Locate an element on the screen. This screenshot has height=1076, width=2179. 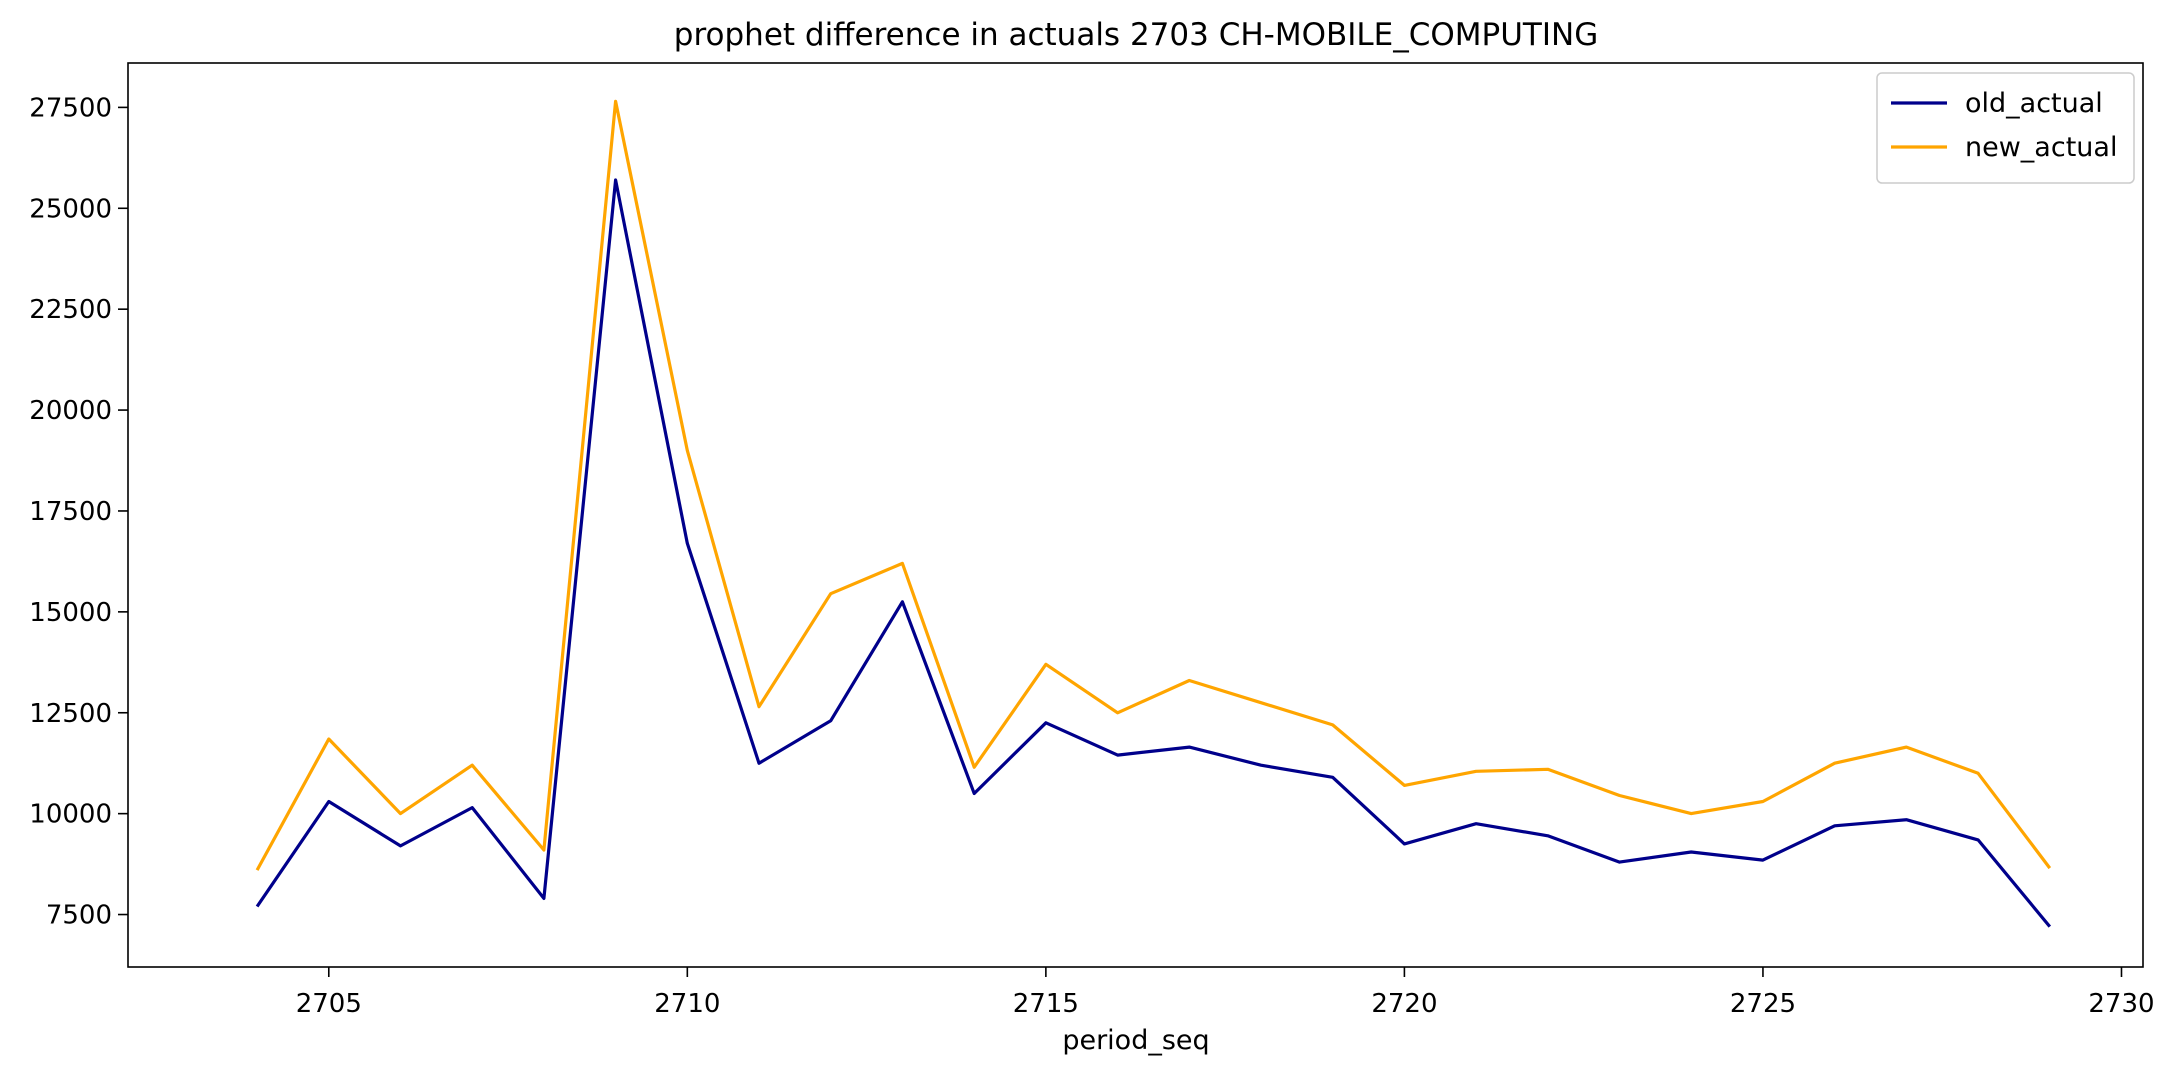
y-tick-label: 12500 is located at coordinates (70, 714).